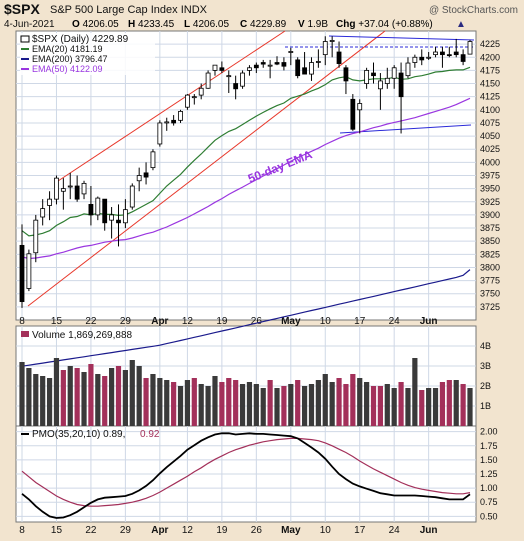 This screenshot has height=541, width=524. Describe the element at coordinates (95, 24) in the screenshot. I see `open-value: O 4206.05` at that location.